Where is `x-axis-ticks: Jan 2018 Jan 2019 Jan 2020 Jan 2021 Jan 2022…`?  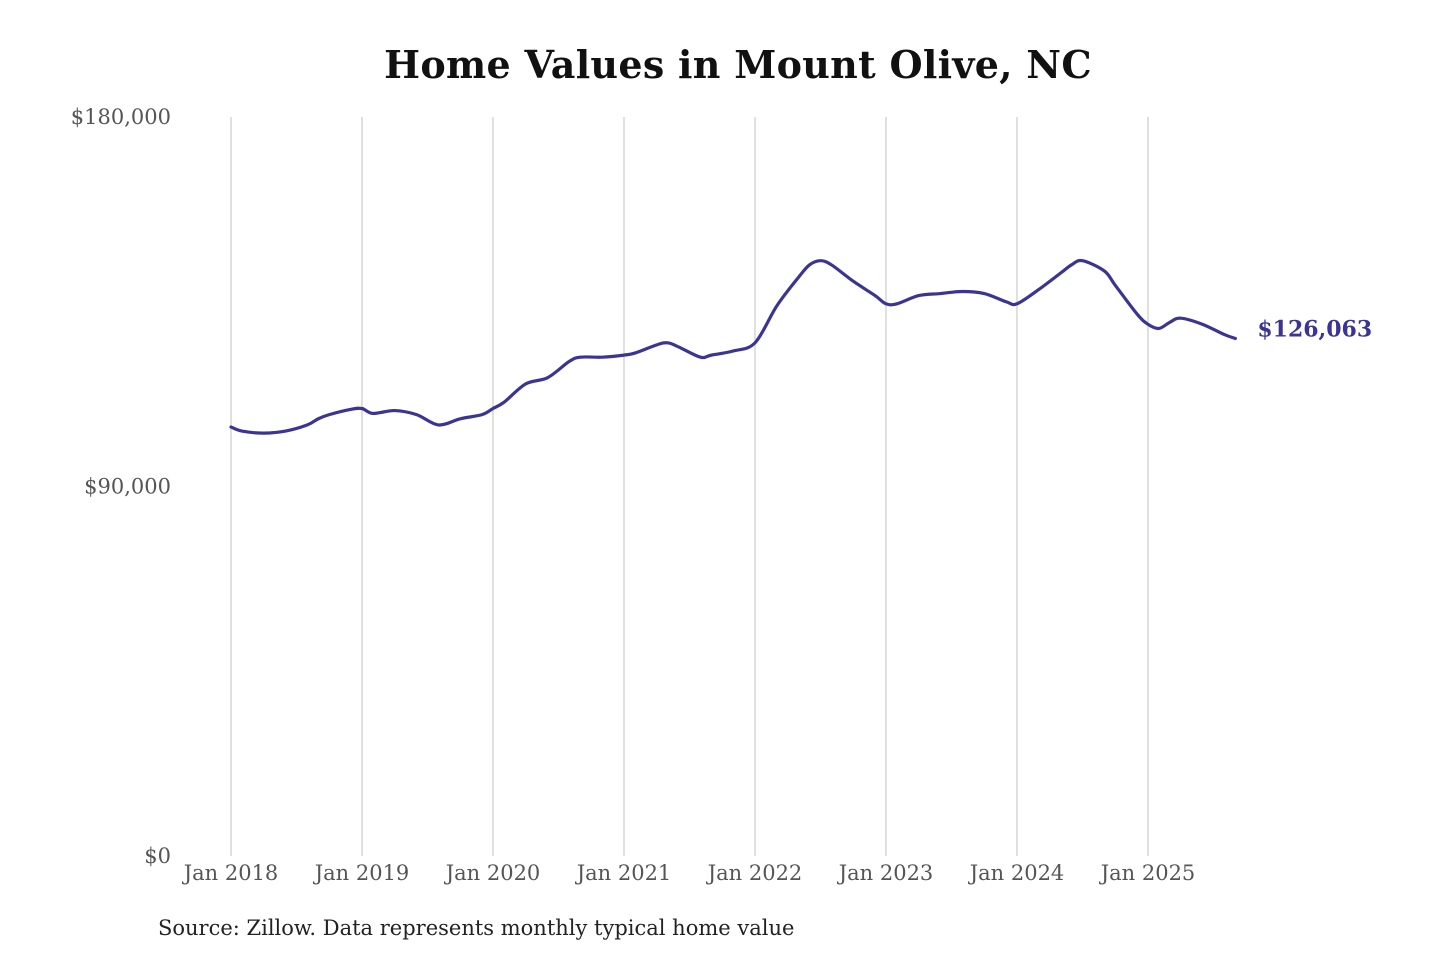 x-axis-ticks: Jan 2018 Jan 2019 Jan 2020 Jan 2021 Jan 2022… is located at coordinates (689, 873).